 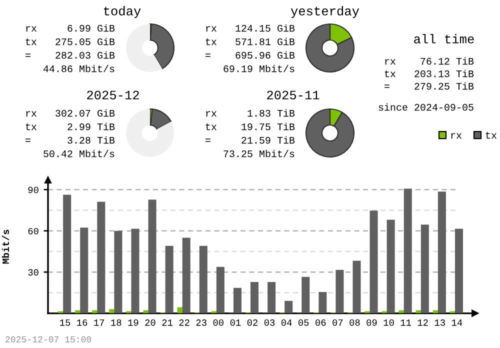 What do you see at coordinates (252, 322) in the screenshot?
I see `x-tick-label: 02` at bounding box center [252, 322].